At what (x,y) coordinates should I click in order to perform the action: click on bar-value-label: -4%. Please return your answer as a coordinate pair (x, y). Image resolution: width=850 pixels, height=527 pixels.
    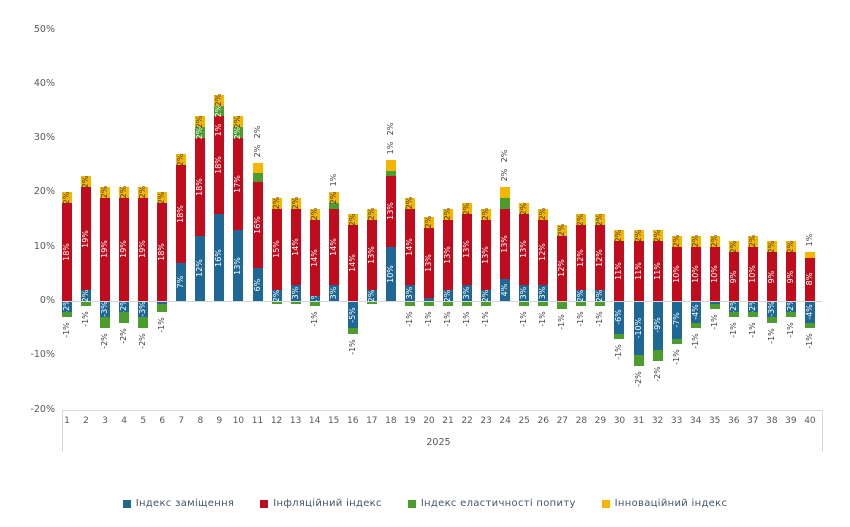
    Looking at the image, I should click on (809, 312).